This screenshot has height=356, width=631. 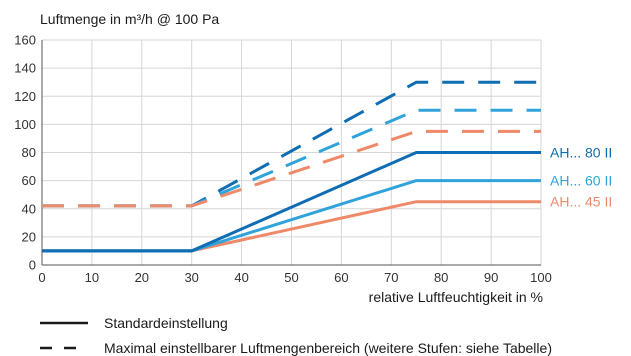 I want to click on x-tick-label: 10, so click(x=92, y=277).